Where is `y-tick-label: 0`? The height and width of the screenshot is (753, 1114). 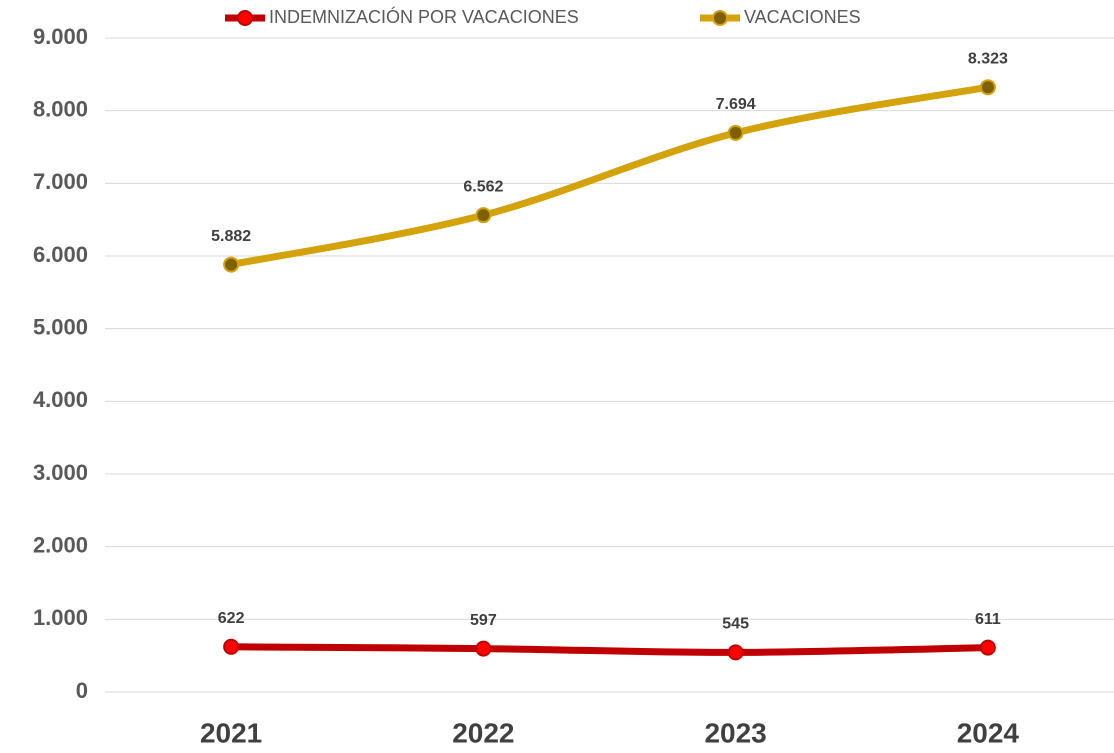
y-tick-label: 0 is located at coordinates (82, 690).